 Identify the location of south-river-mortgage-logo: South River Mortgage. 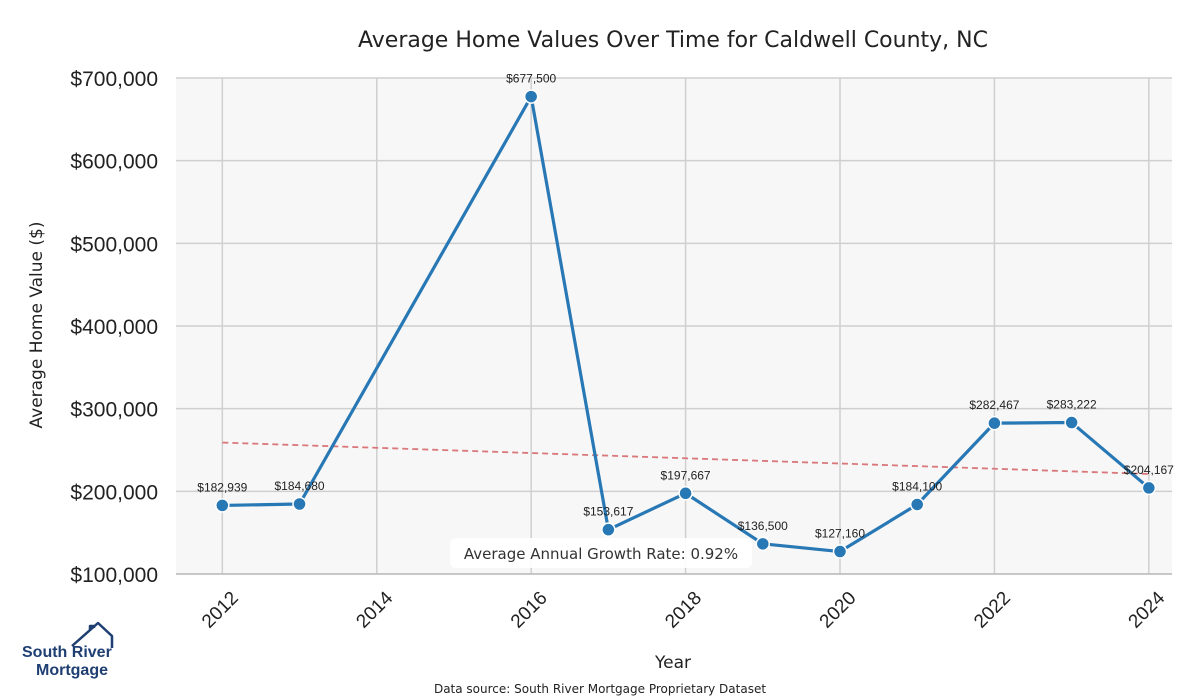
(68, 650).